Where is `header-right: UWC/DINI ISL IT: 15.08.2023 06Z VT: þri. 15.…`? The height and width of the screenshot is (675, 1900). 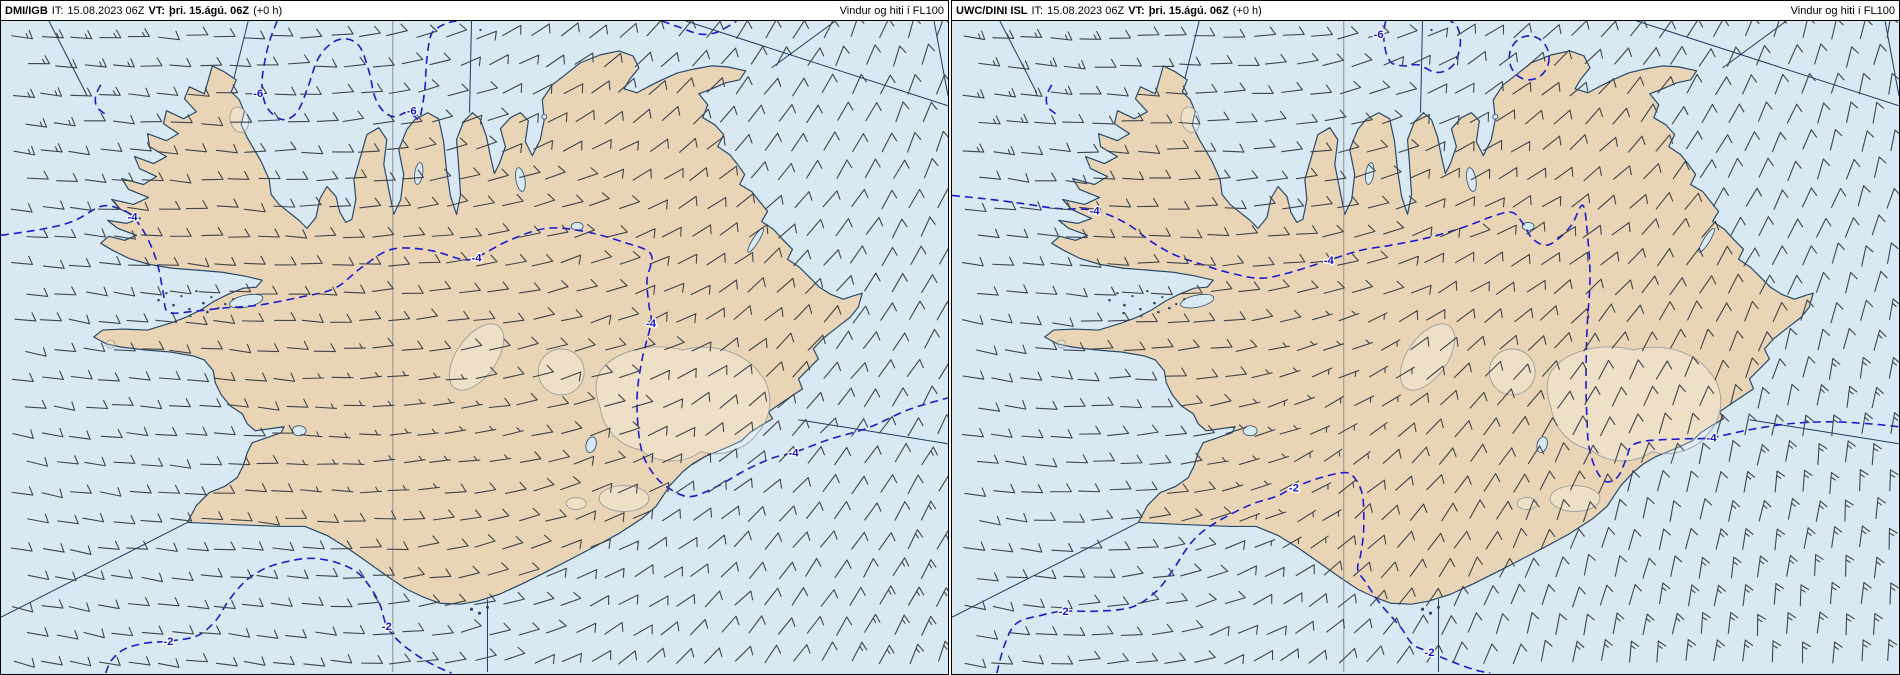 header-right: UWC/DINI ISL IT: 15.08.2023 06Z VT: þri. 15.… is located at coordinates (1425, 11).